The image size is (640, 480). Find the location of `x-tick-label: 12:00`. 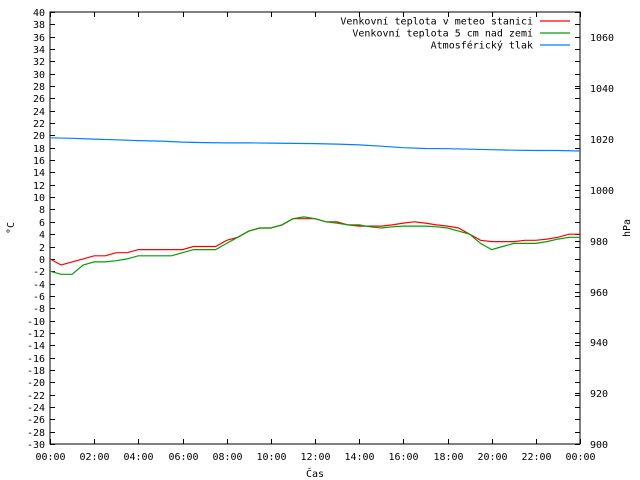

x-tick-label: 12:00 is located at coordinates (315, 457).